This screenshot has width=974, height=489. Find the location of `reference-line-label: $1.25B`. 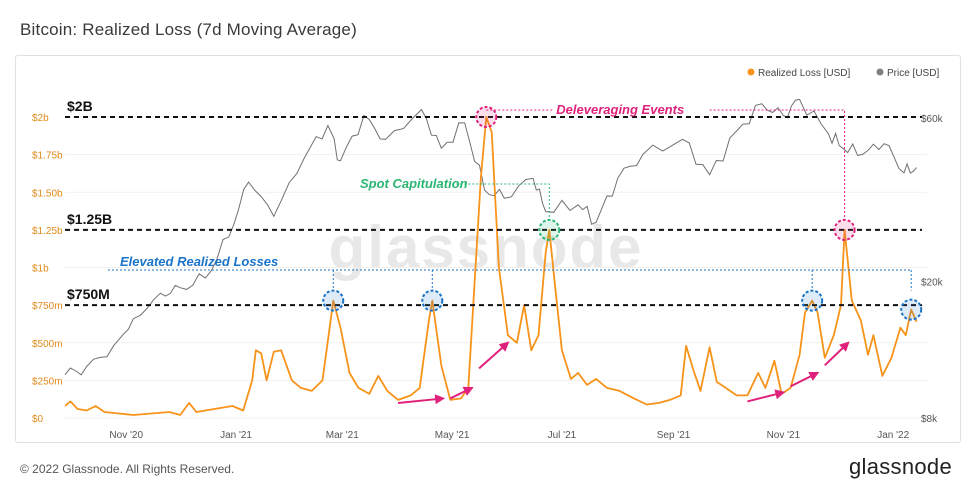

reference-line-label: $1.25B is located at coordinates (89, 219).